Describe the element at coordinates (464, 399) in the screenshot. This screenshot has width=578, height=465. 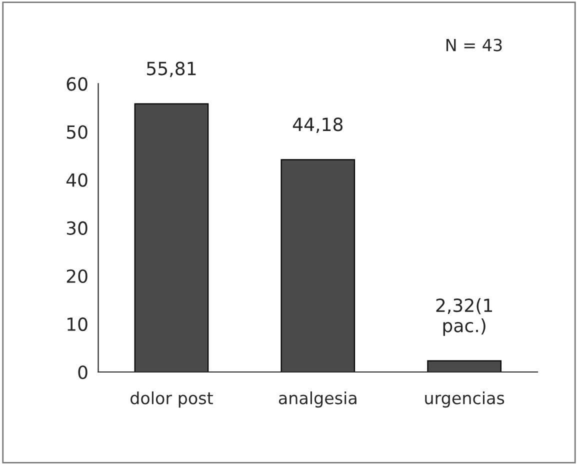
I see `x-tick-label: urgencias` at that location.